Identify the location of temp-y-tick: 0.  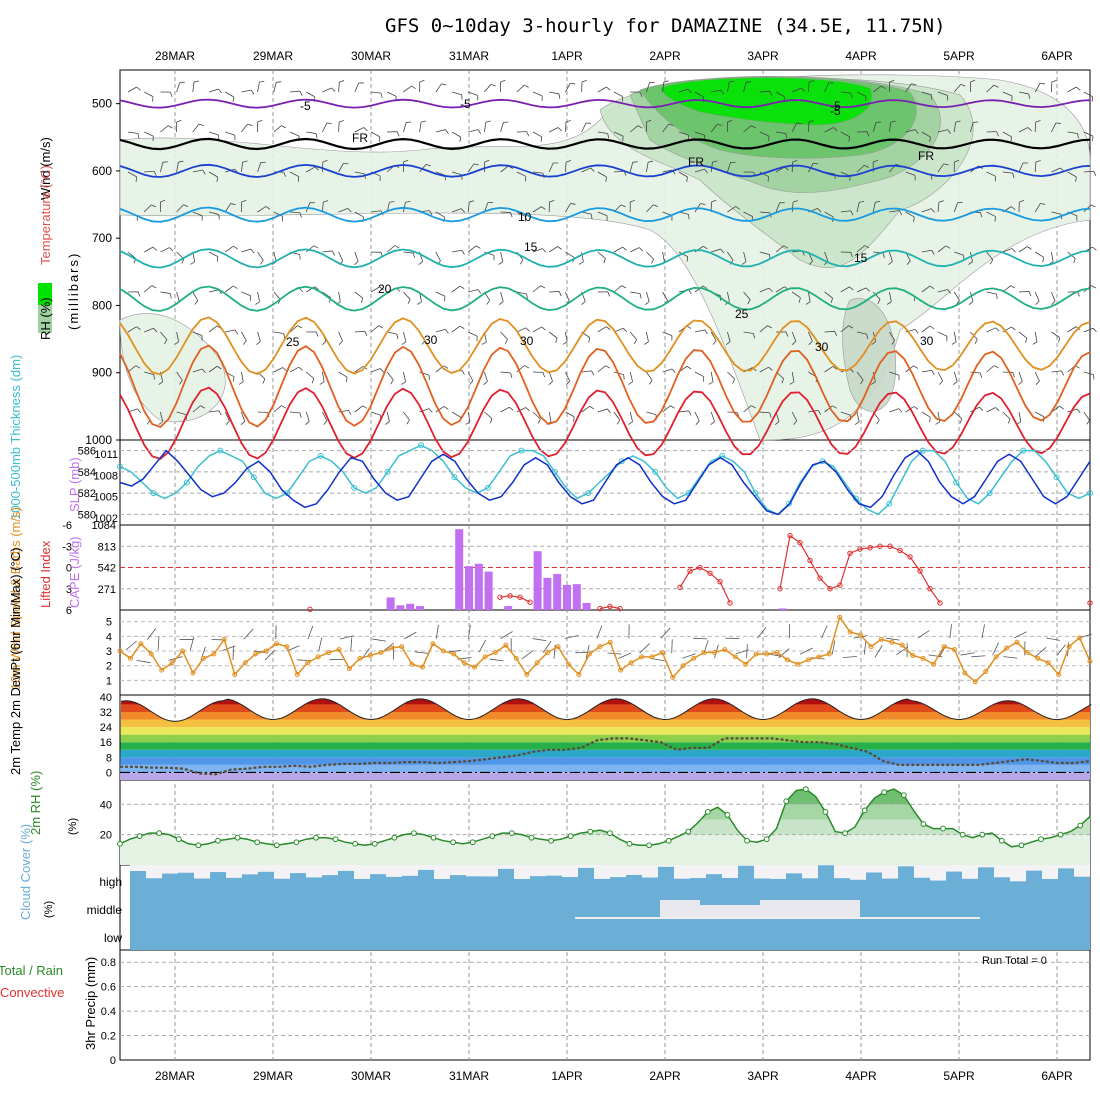
(109, 773).